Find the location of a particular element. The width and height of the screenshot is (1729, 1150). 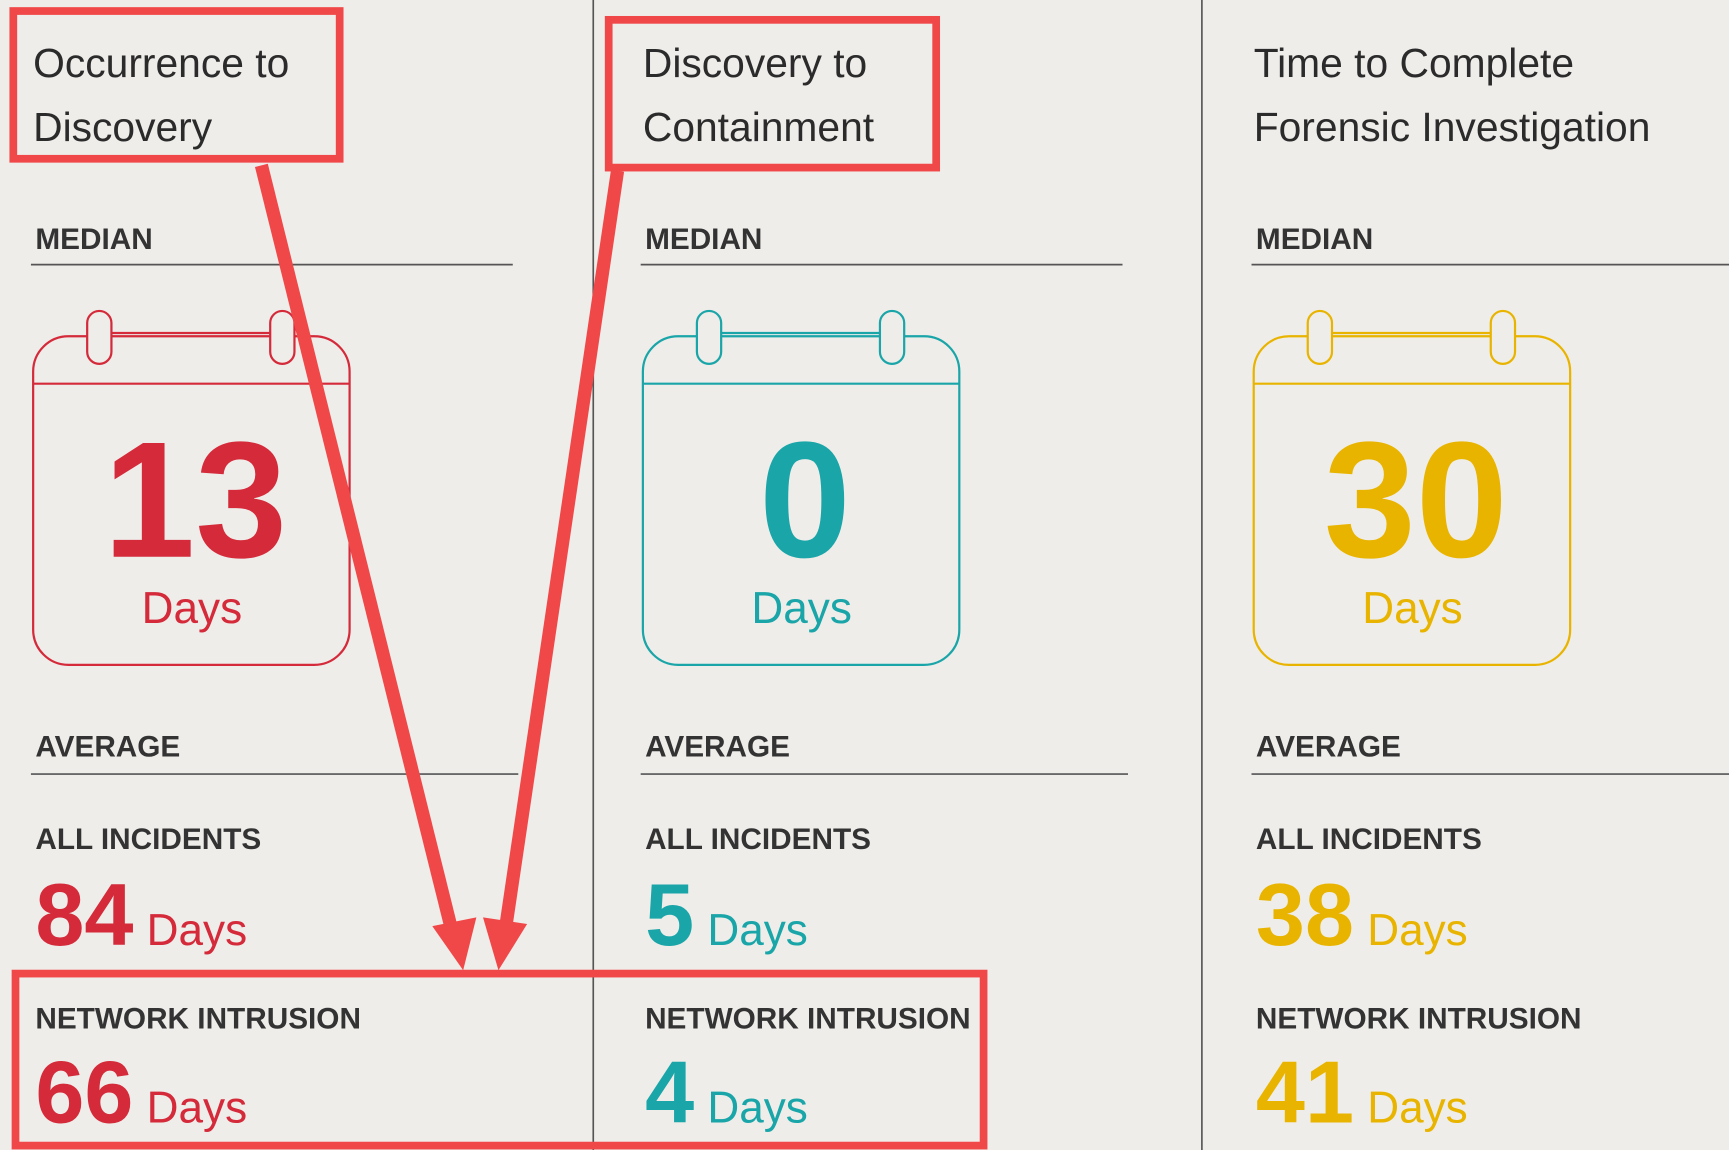

network-figure: 66 Days is located at coordinates (141, 1091).